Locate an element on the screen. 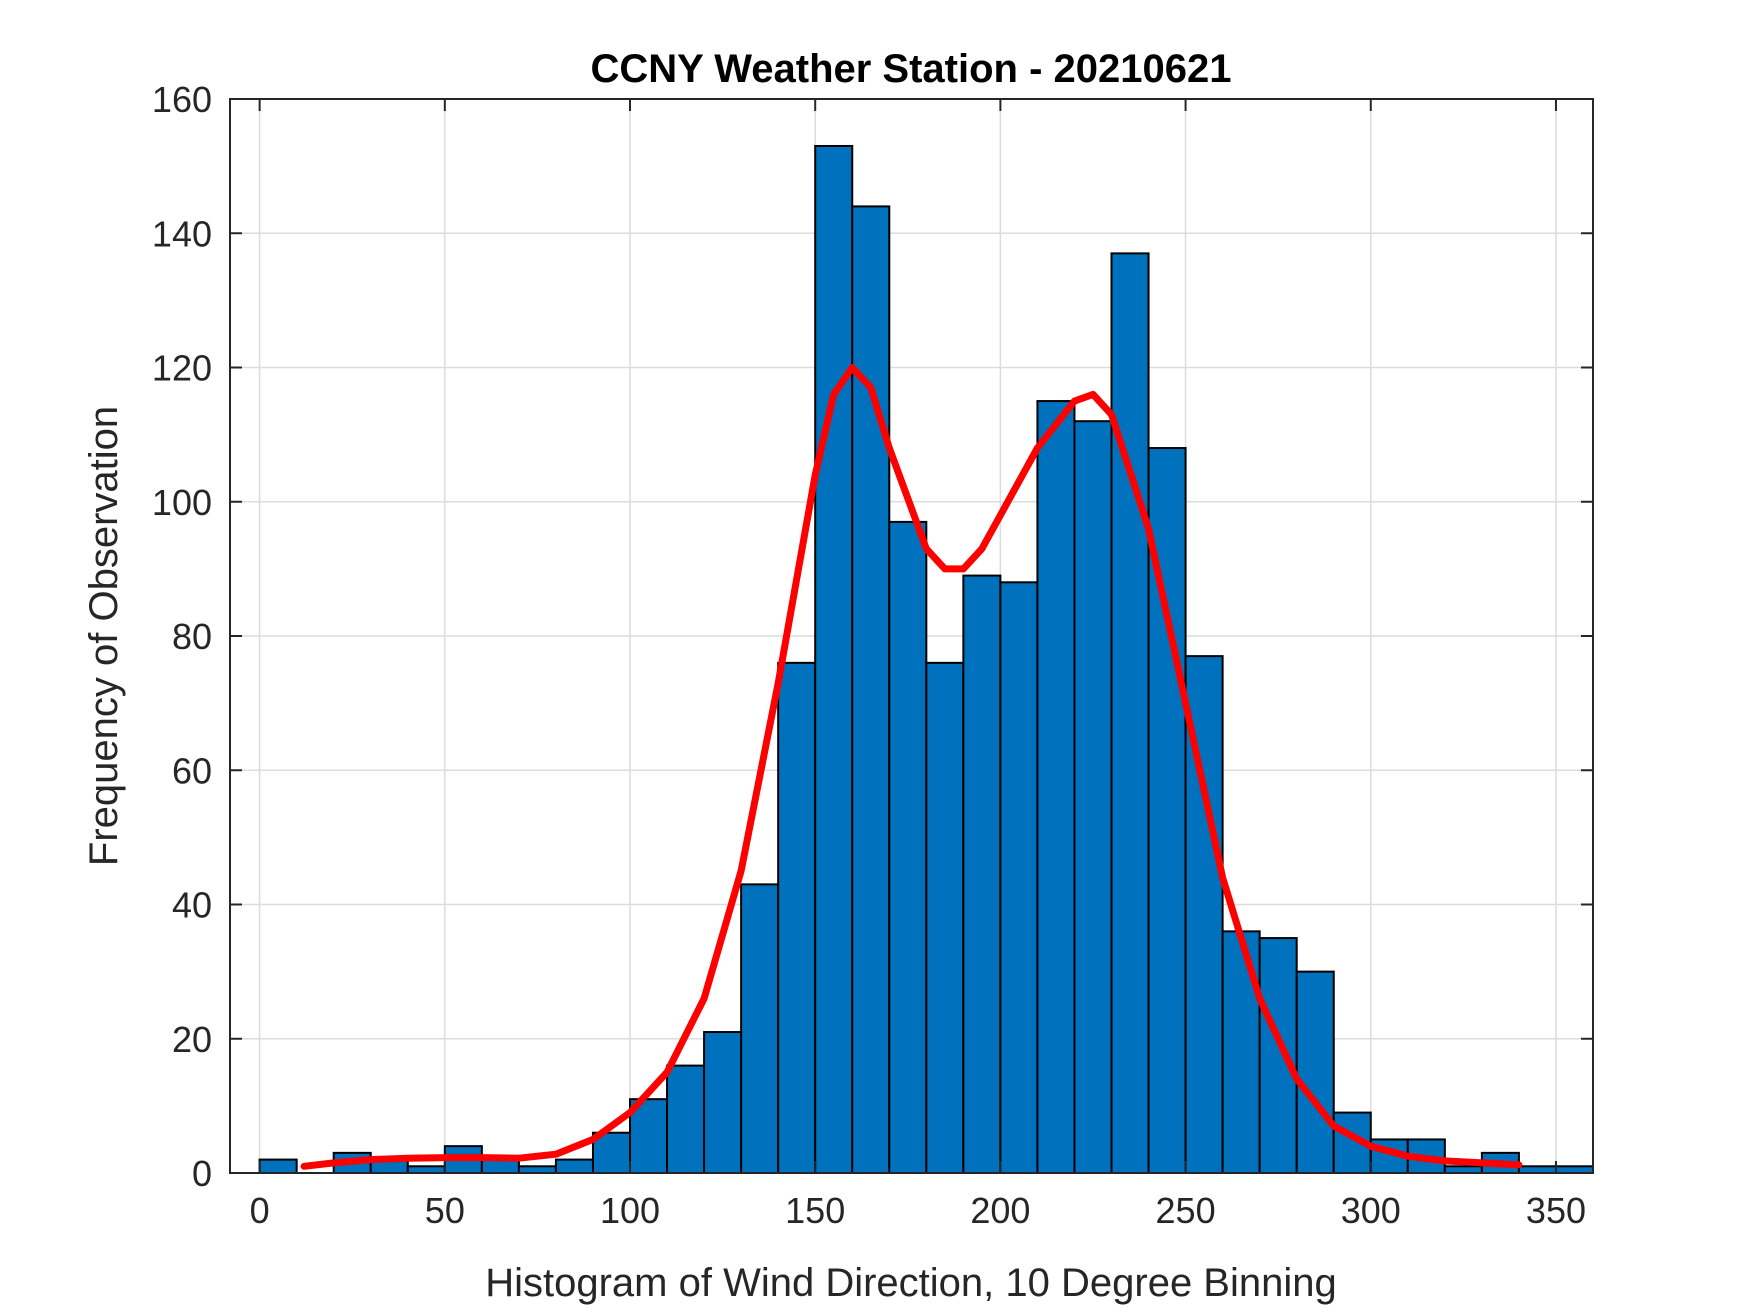 The height and width of the screenshot is (1313, 1750). y-tick-label: 40 is located at coordinates (192, 905).